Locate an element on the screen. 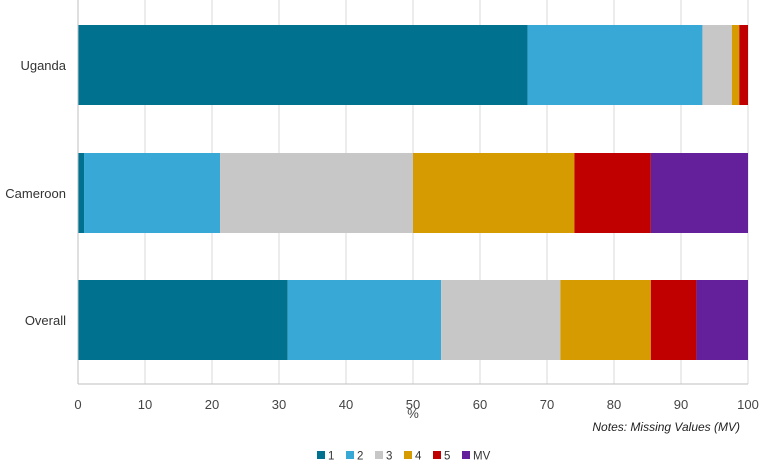 The image size is (762, 462). category-label: Overall is located at coordinates (45, 320).